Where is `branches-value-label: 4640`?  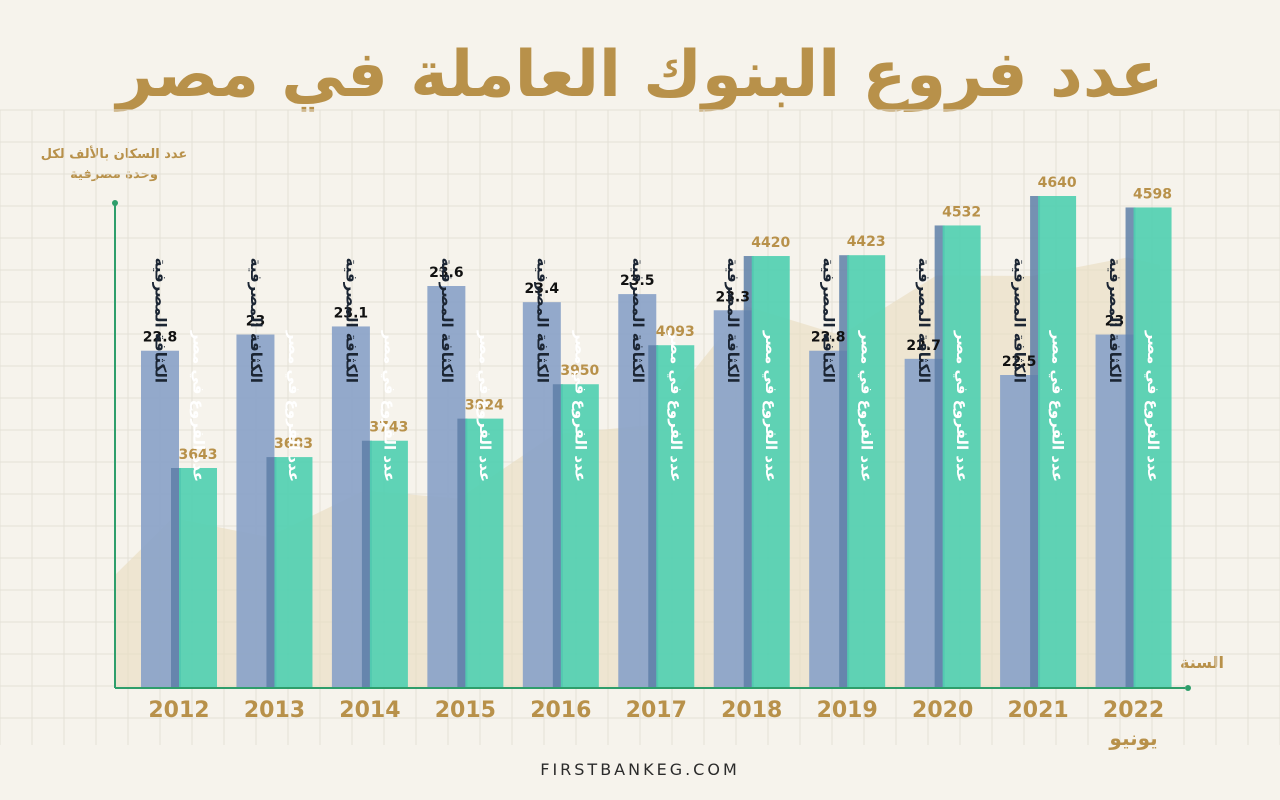
branches-value-label: 4640 is located at coordinates (1057, 183).